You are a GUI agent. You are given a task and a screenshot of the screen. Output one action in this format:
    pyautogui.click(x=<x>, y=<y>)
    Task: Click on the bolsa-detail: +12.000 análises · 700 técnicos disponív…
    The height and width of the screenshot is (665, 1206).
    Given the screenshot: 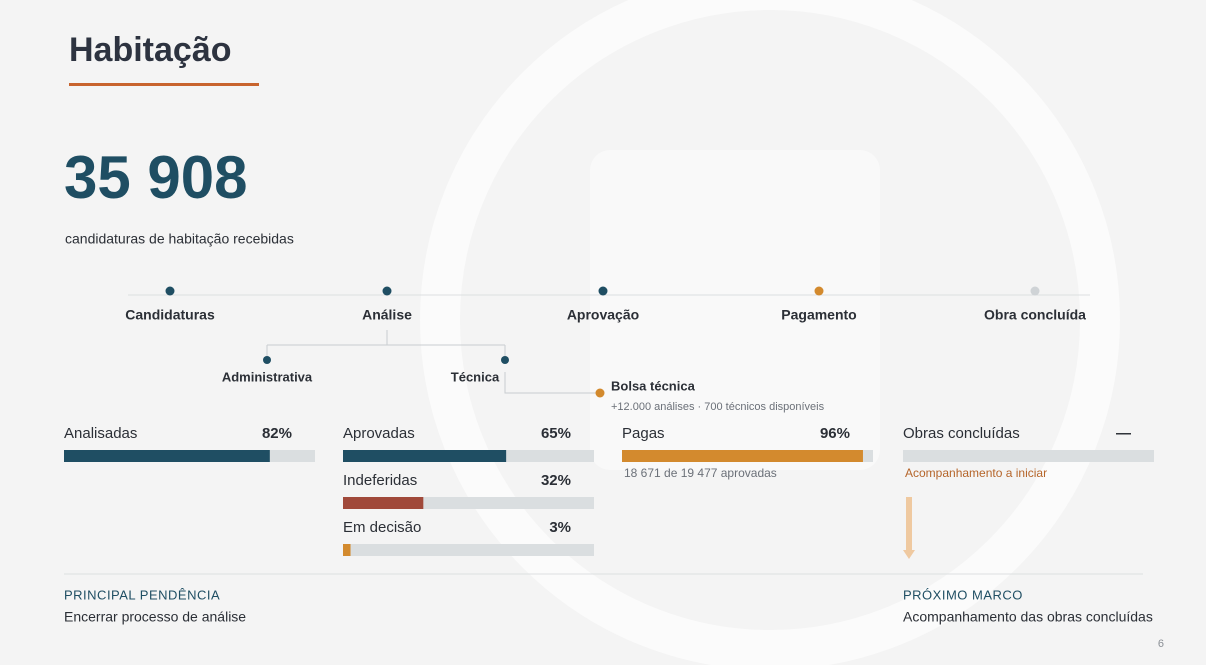 What is the action you would take?
    pyautogui.click(x=718, y=407)
    